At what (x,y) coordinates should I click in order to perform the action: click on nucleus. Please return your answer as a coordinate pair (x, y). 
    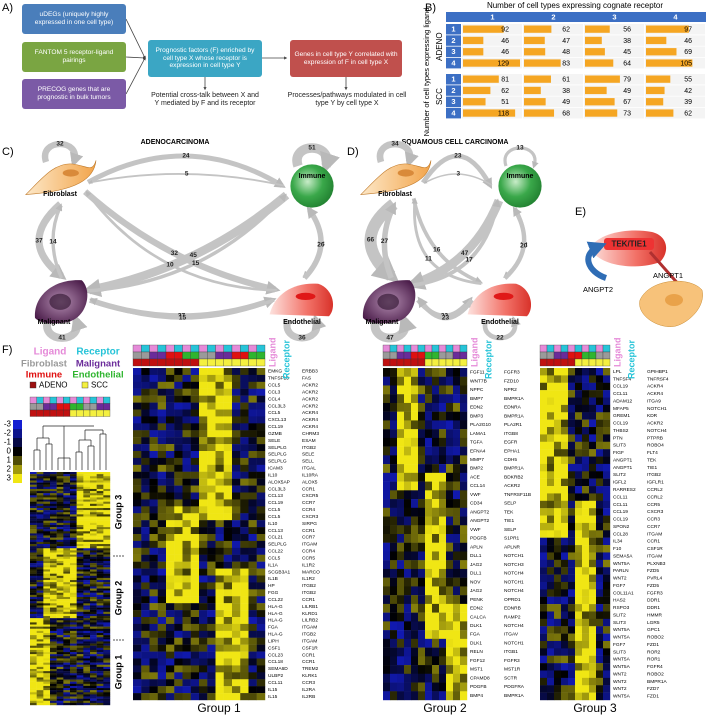
    Looking at the image, I should click on (305, 296).